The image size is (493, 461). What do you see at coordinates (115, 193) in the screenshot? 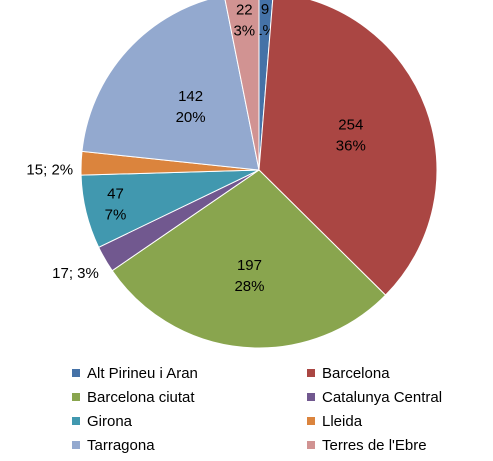
I see `data-label: 47` at bounding box center [115, 193].